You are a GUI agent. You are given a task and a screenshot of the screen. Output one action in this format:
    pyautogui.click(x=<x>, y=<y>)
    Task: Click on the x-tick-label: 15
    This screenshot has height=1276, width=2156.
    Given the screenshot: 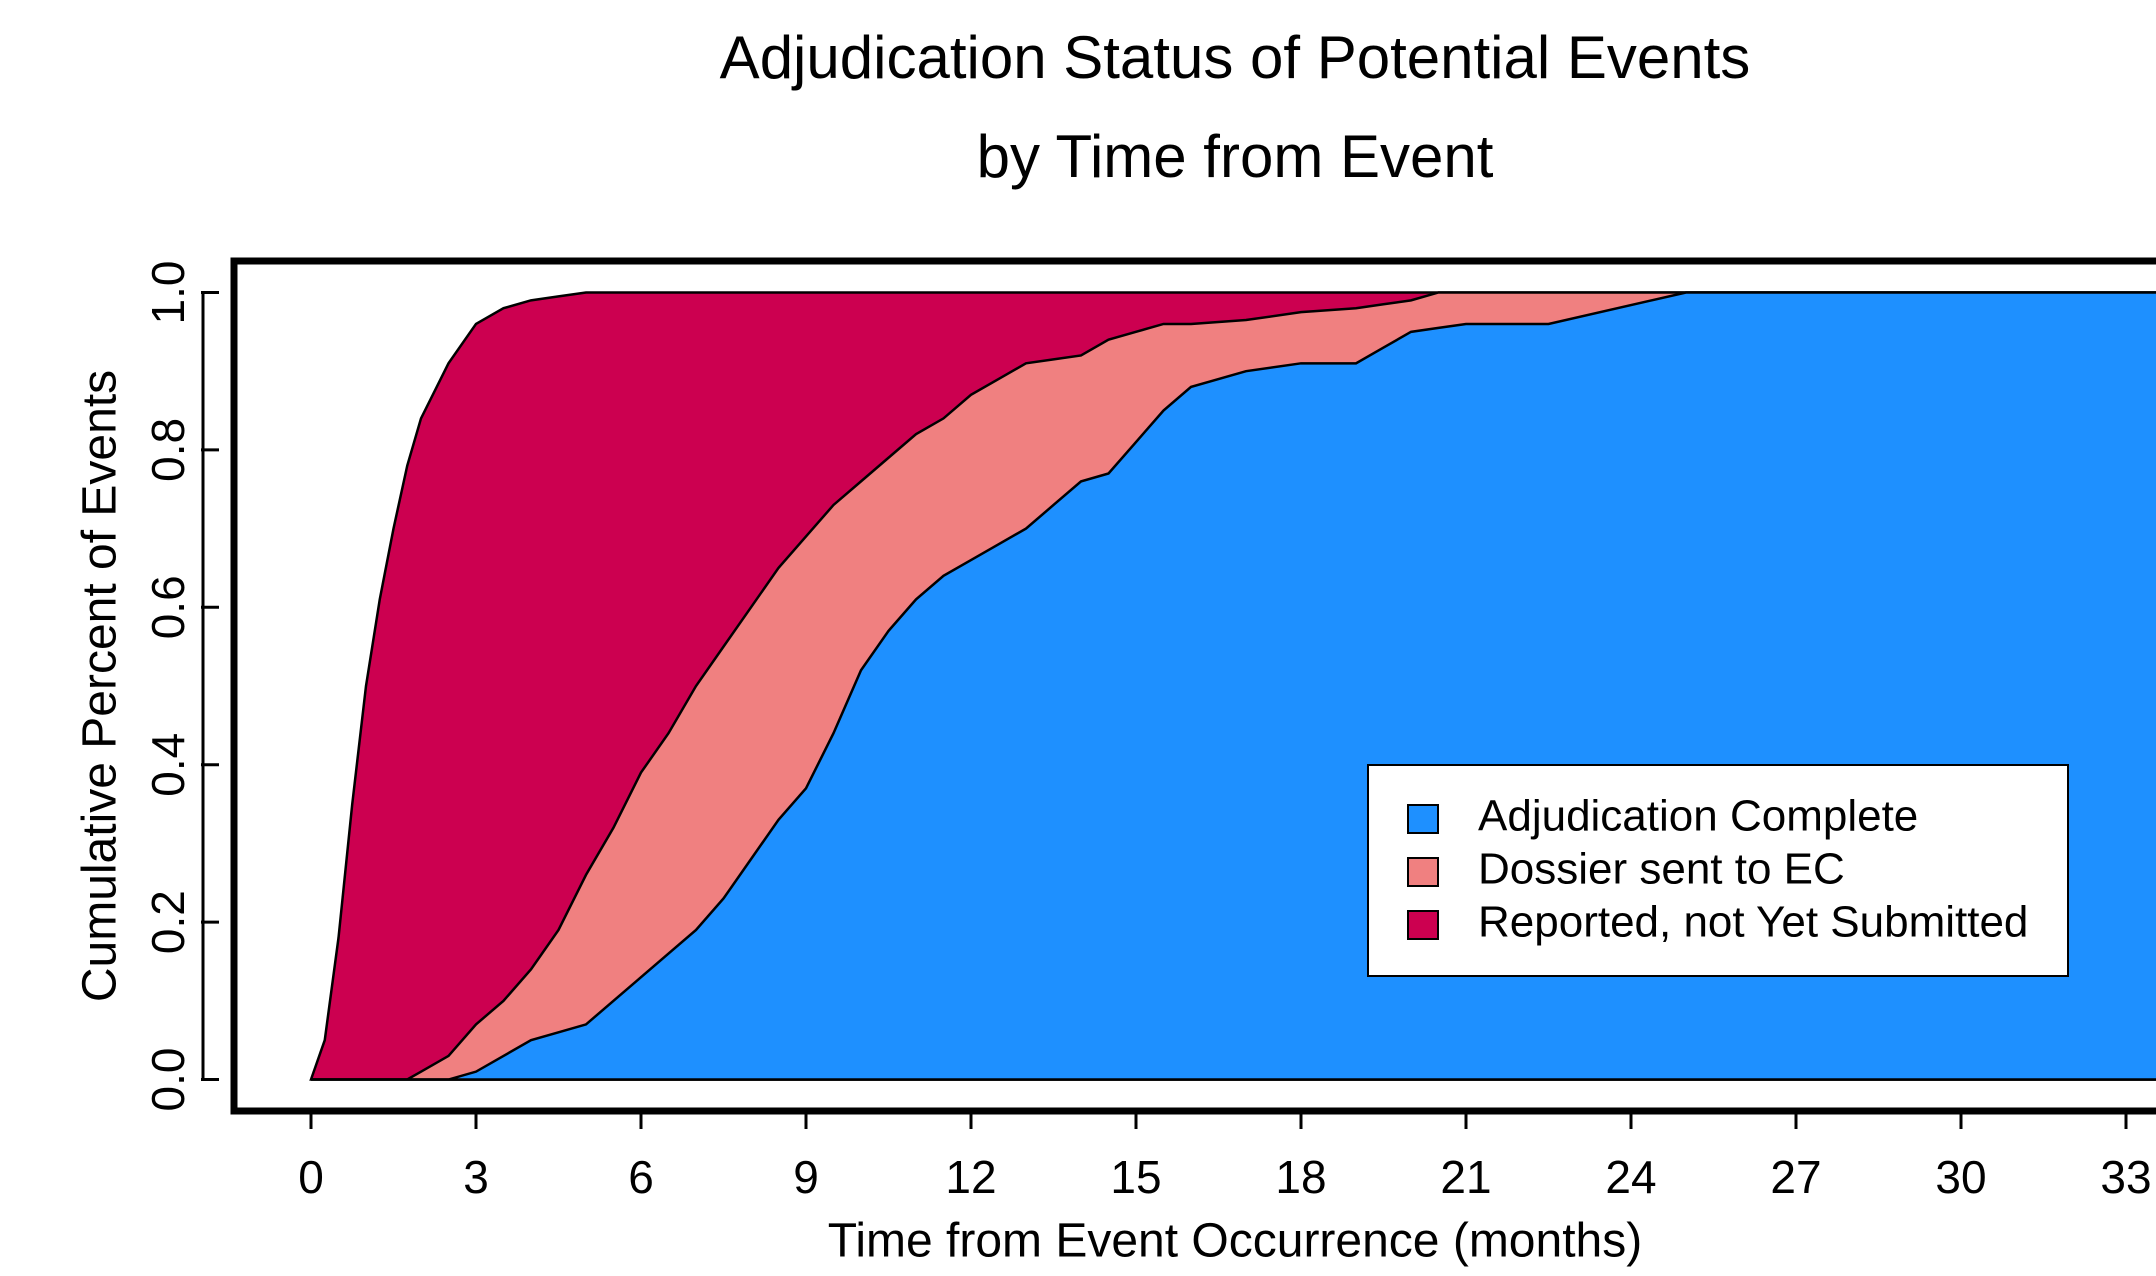 What is the action you would take?
    pyautogui.click(x=1135, y=1177)
    